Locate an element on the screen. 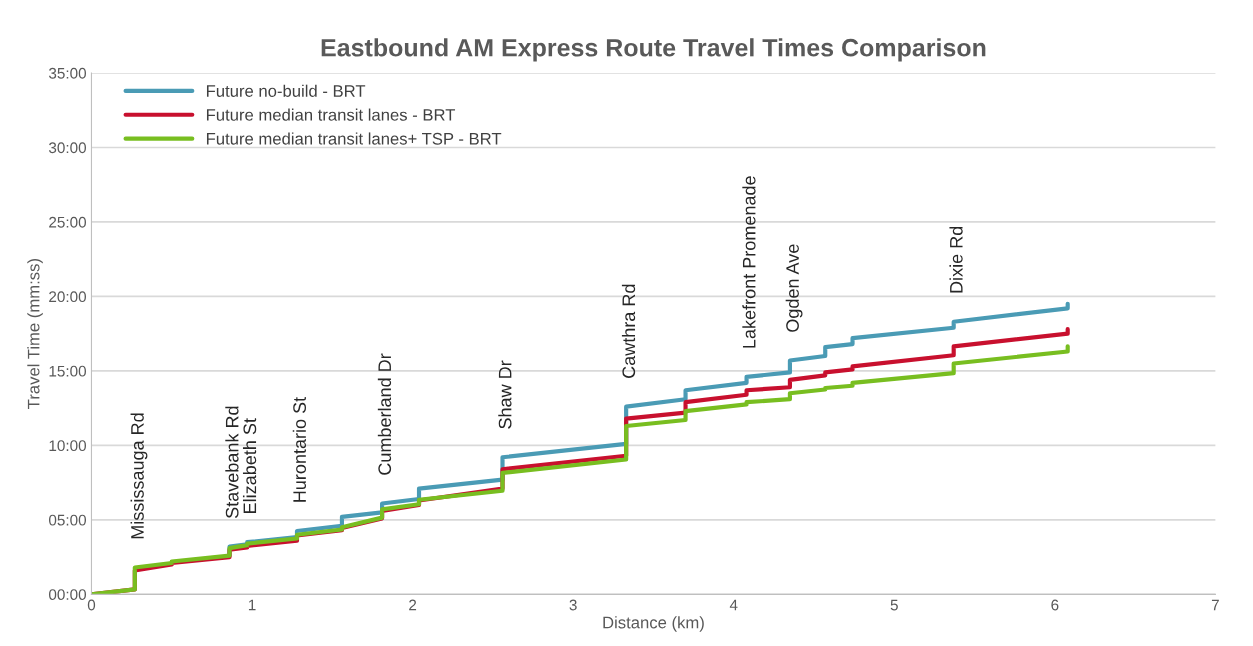  y-tick-label: 05:00 is located at coordinates (67, 520).